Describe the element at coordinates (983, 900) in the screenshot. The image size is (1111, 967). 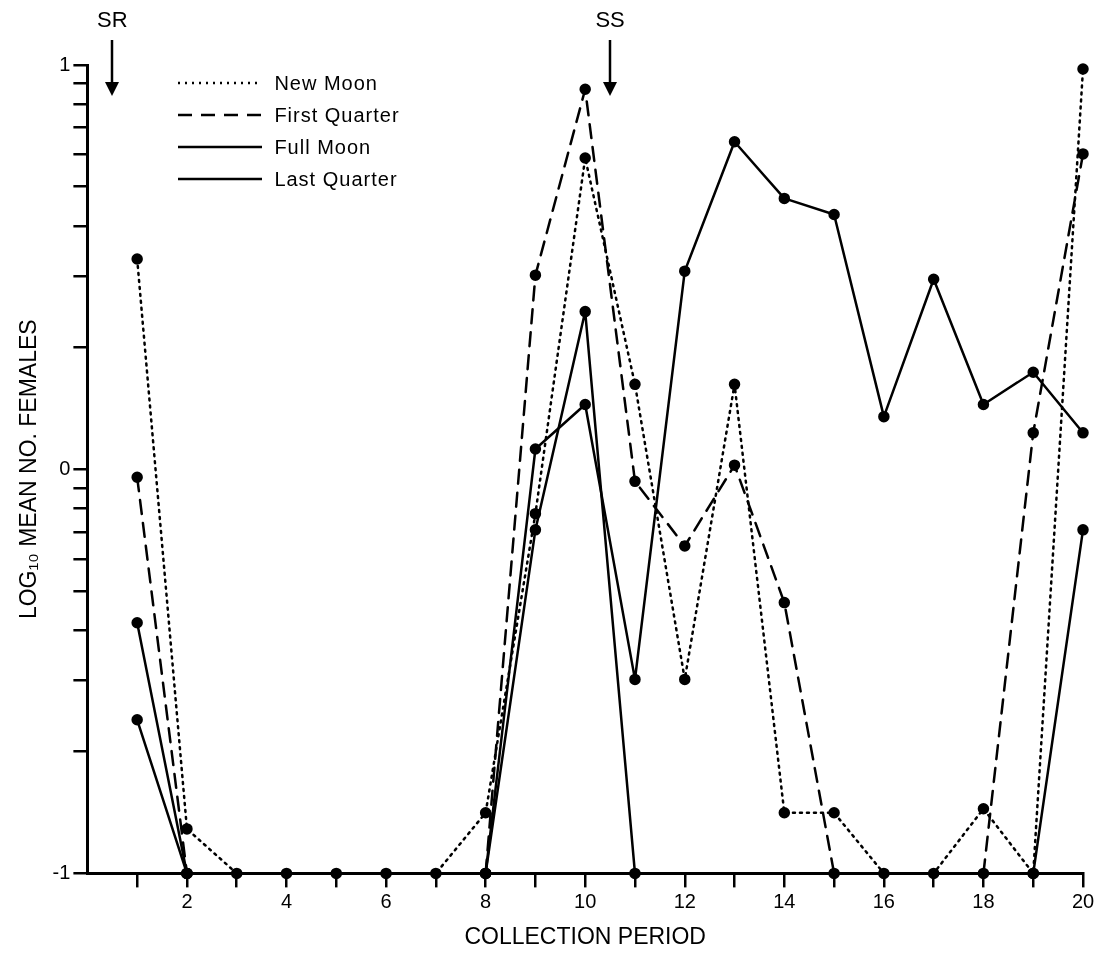
I see `x-tick-label: 18` at that location.